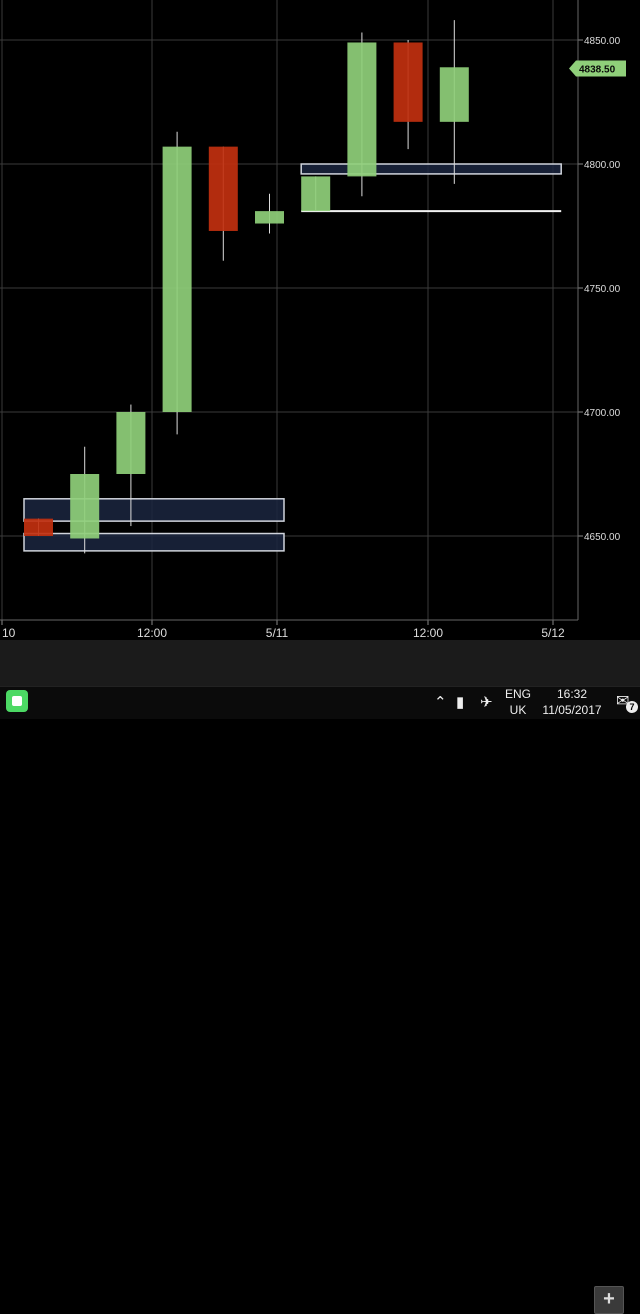 This screenshot has width=640, height=1314. Describe the element at coordinates (486, 702) in the screenshot. I see `airplane-icon: ✈` at that location.